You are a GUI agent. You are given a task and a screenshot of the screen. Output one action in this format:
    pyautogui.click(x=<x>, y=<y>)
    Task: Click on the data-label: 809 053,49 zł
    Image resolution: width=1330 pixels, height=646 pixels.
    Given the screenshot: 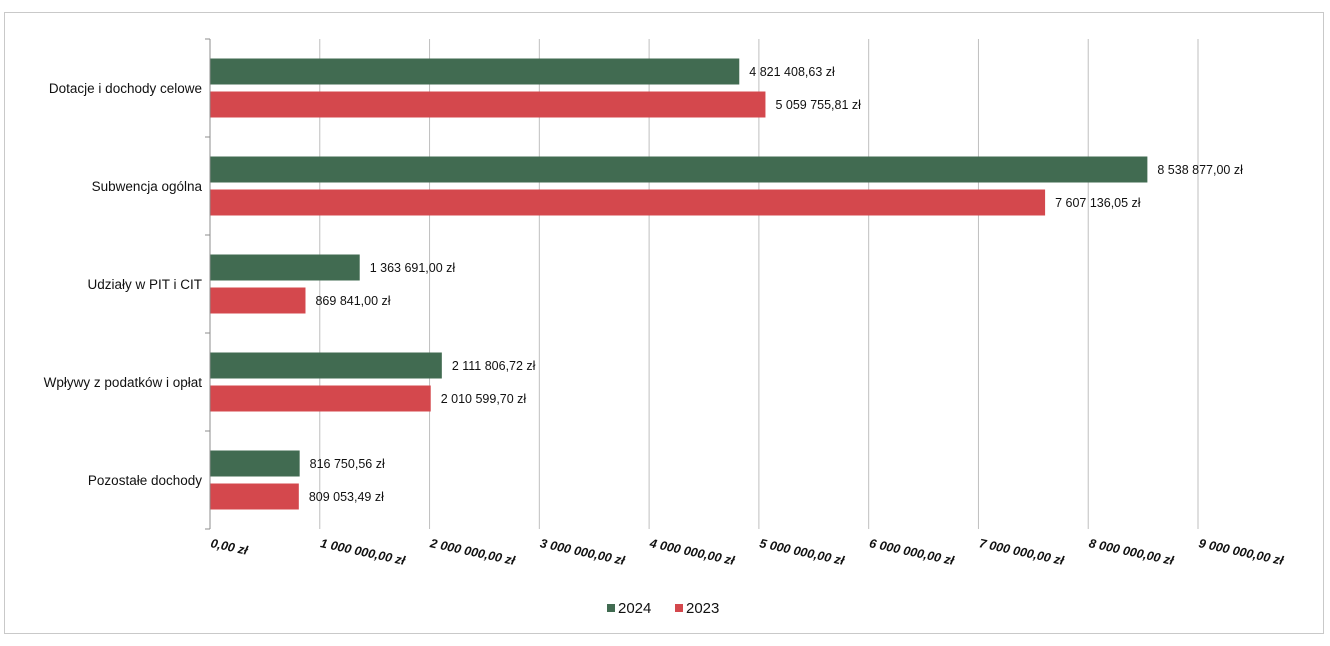 What is the action you would take?
    pyautogui.click(x=346, y=497)
    